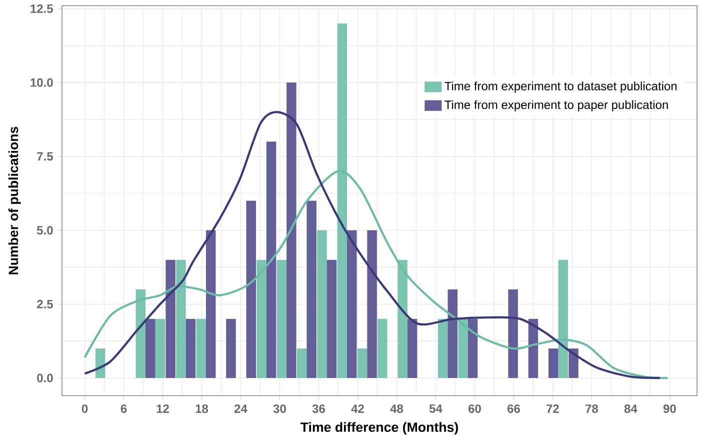 This screenshot has height=439, width=703. What do you see at coordinates (41, 8) in the screenshot?
I see `y-tick-label: 12.5` at bounding box center [41, 8].